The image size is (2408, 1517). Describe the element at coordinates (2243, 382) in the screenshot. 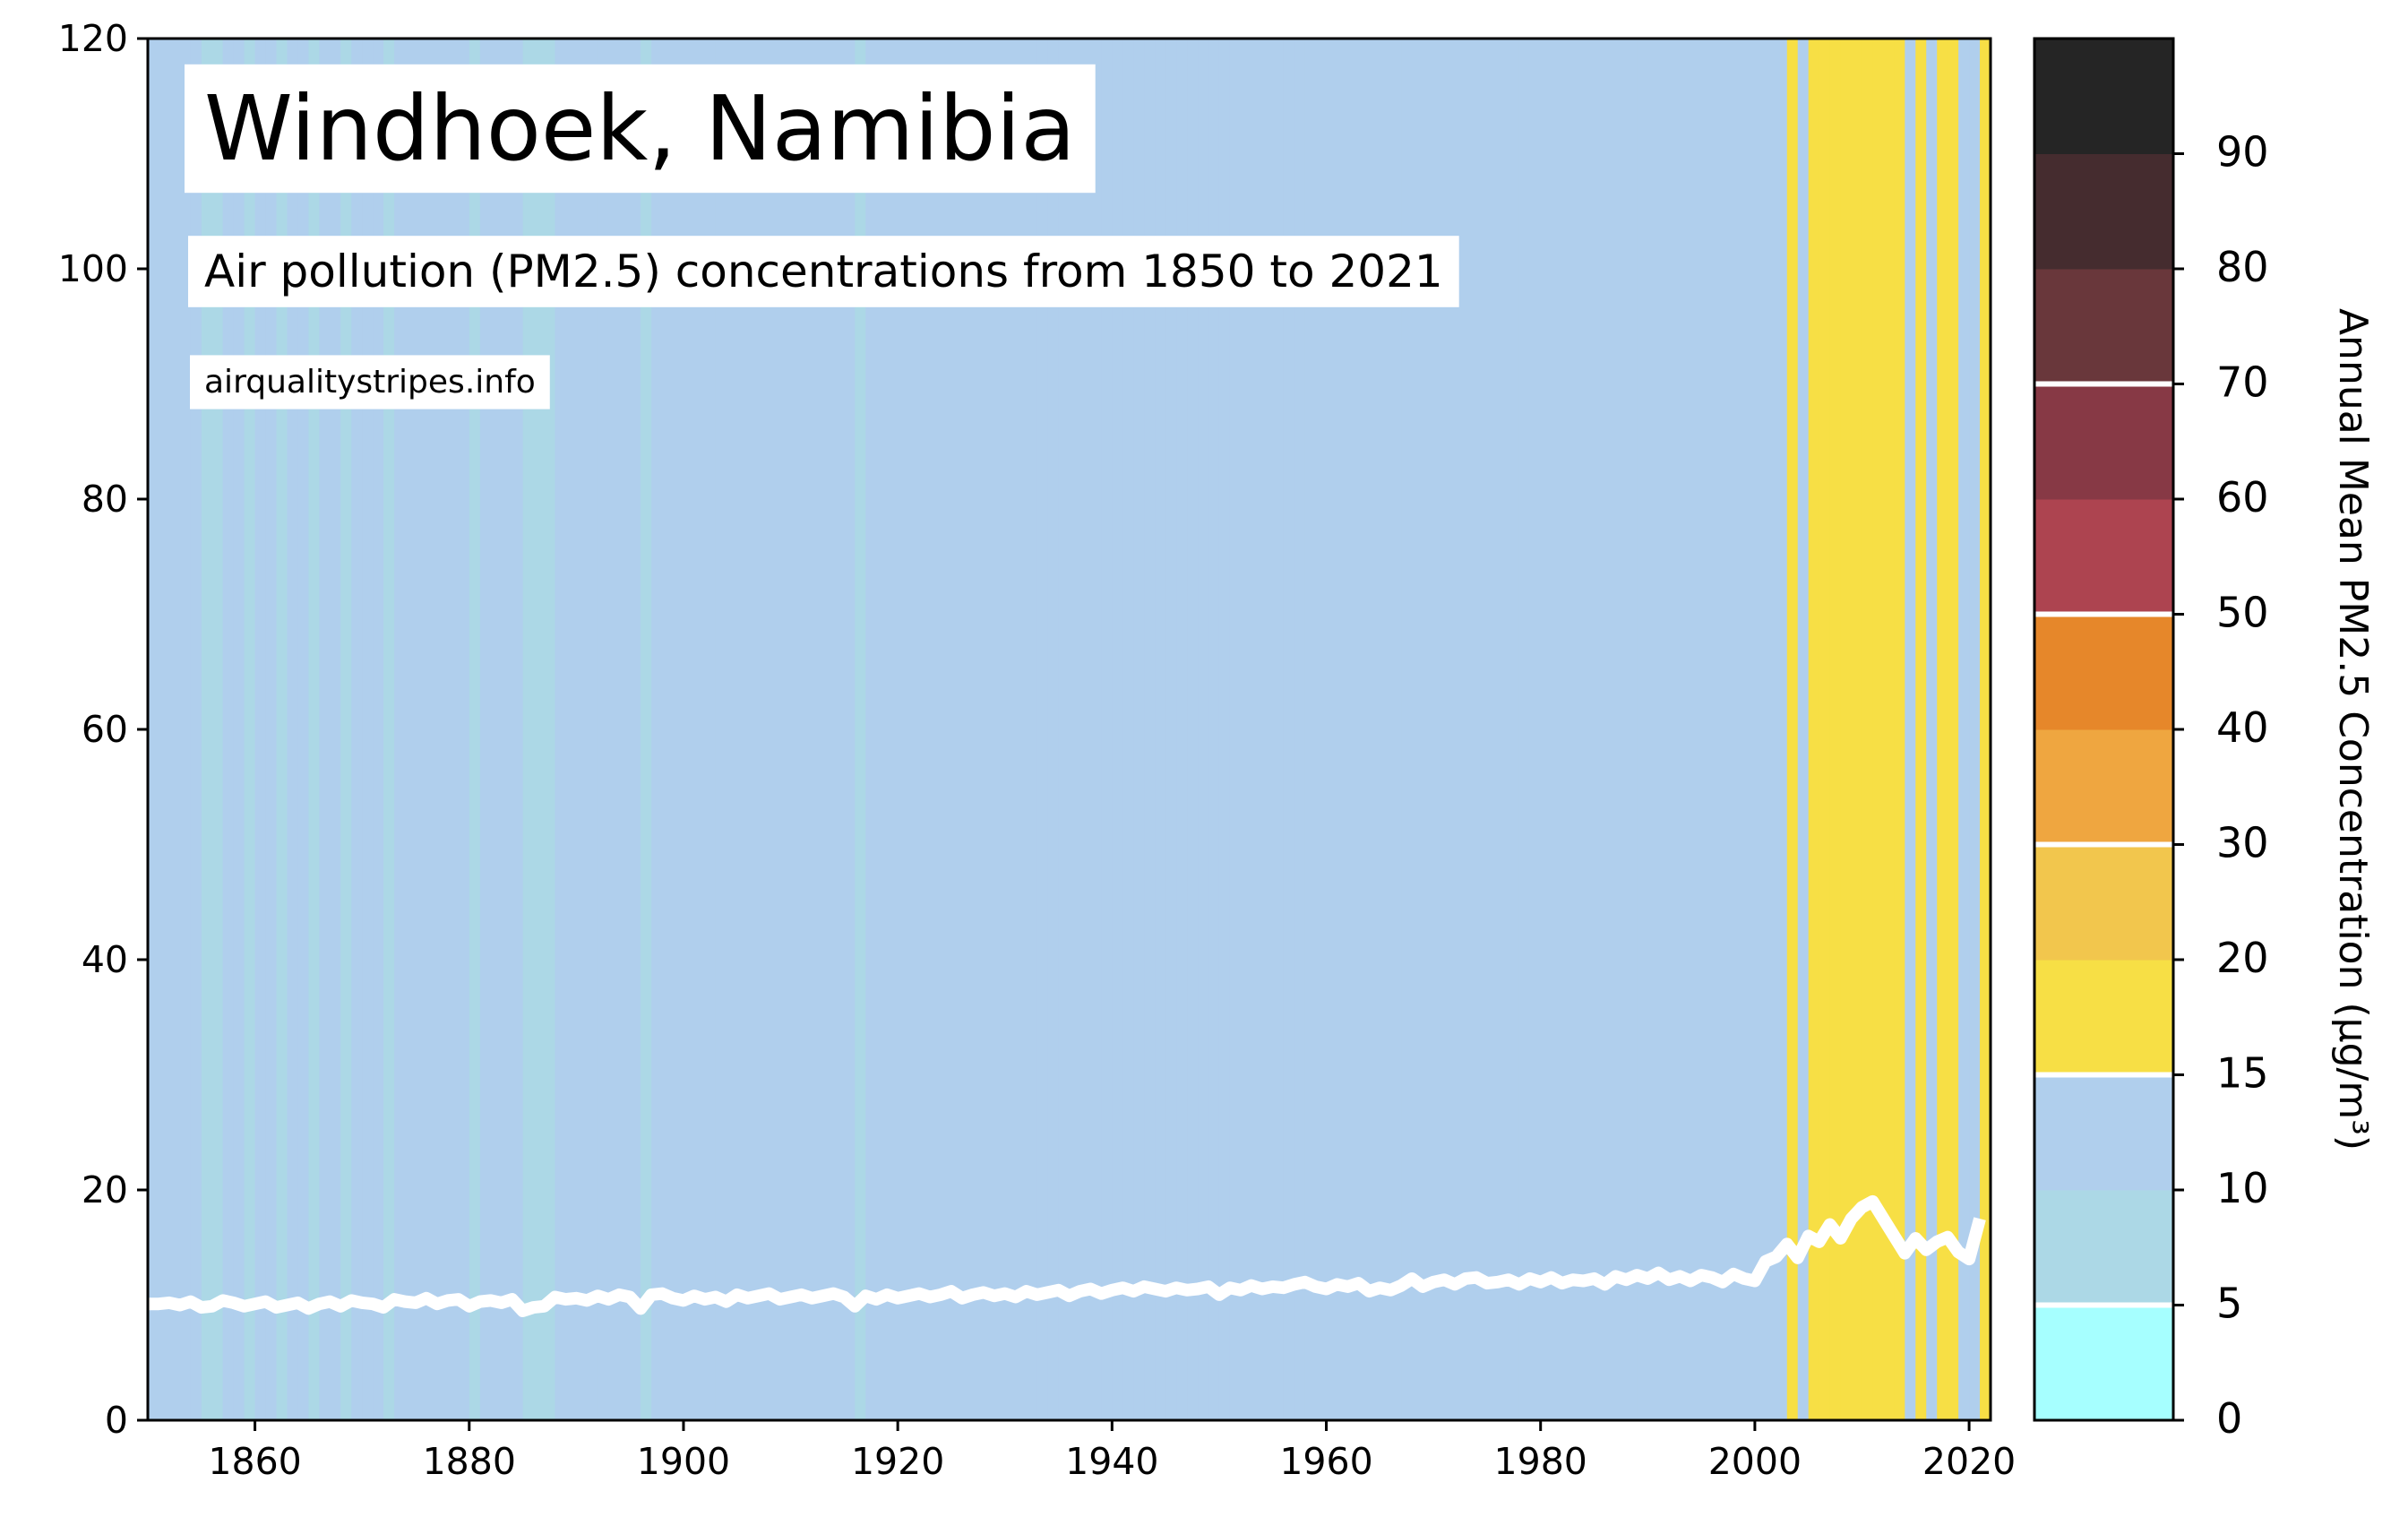

I see `colorbar-tick-label: 70` at that location.